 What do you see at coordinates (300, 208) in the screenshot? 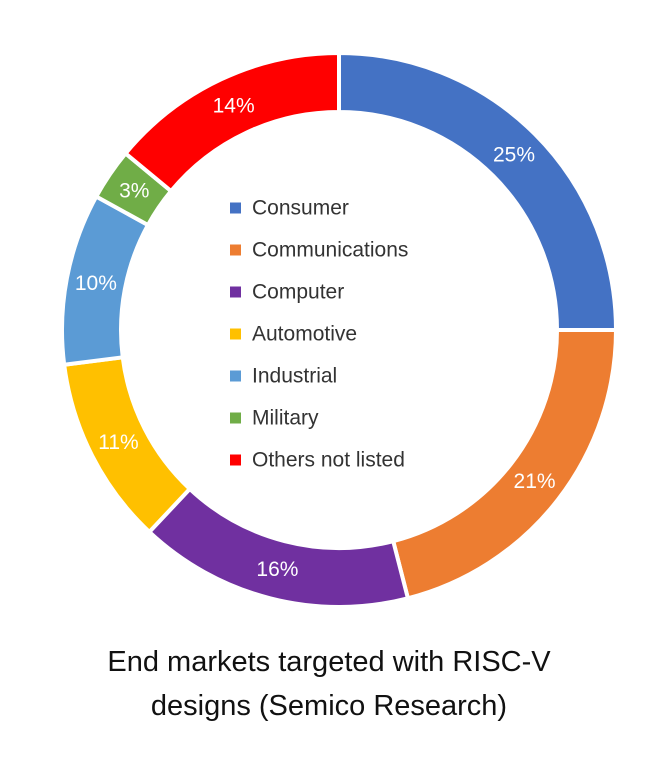
I see `legend-label-consumer: Consumer` at bounding box center [300, 208].